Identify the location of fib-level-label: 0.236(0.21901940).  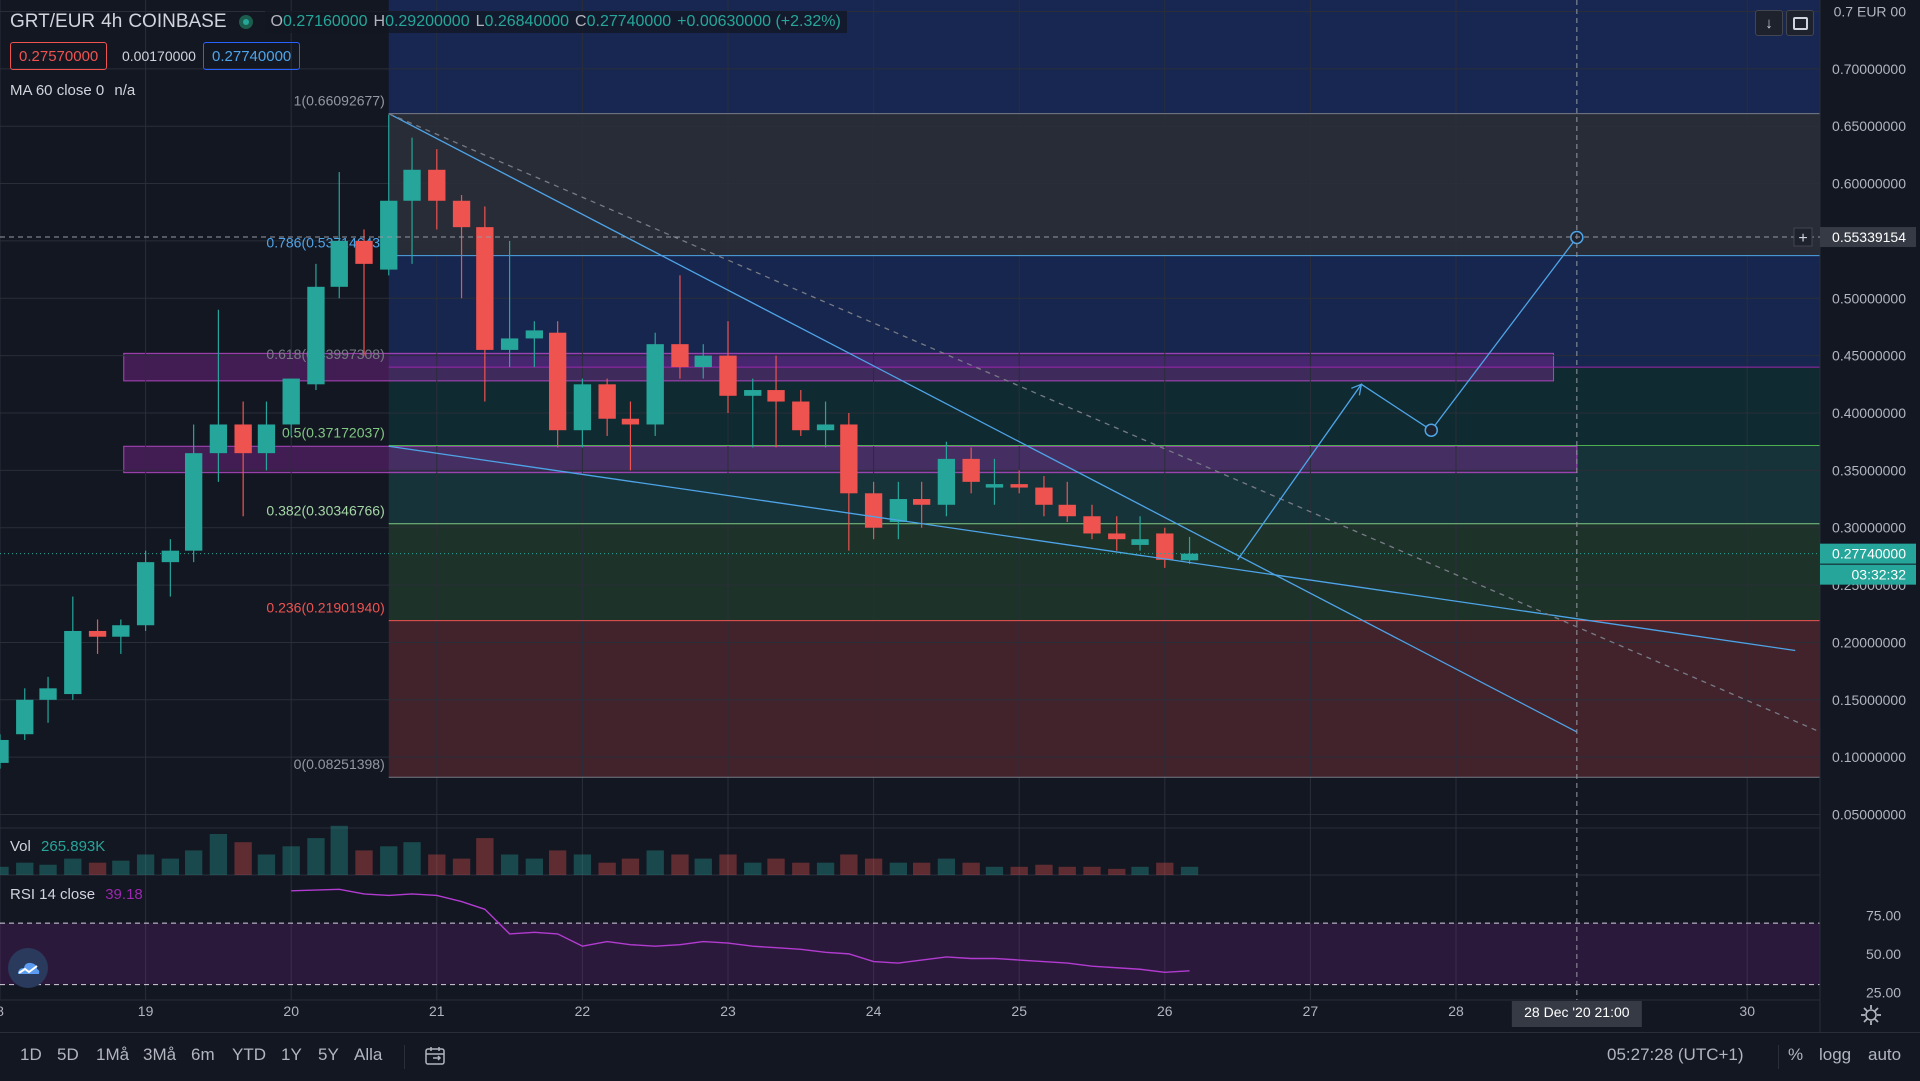
(325, 608).